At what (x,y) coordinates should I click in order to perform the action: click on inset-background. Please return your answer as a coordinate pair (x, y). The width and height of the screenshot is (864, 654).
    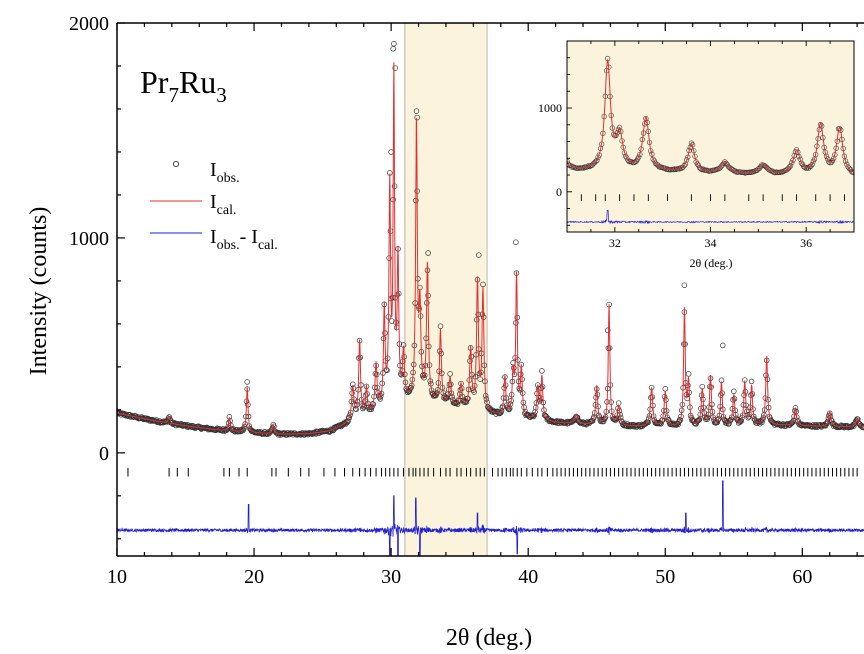
    Looking at the image, I should click on (710, 136).